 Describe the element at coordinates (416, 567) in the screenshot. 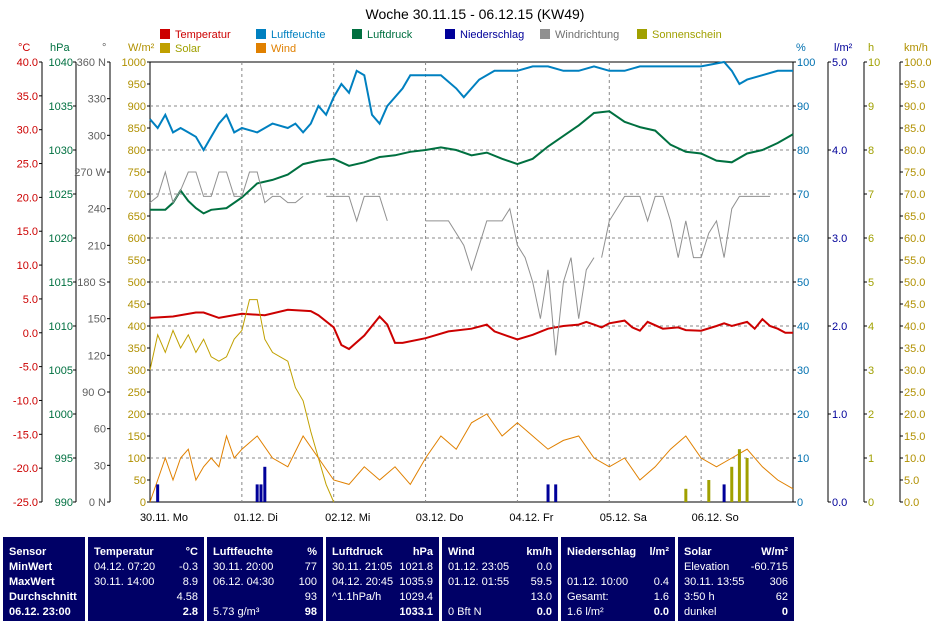

I see `press-min-val: 1021.8` at that location.